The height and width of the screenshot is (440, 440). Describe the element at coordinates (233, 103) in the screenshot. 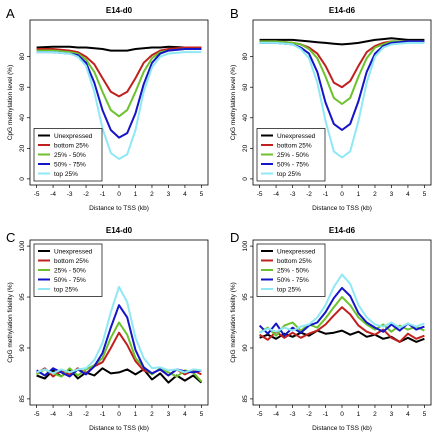

I see `y-axis-label: CpG methylation level (%)` at that location.